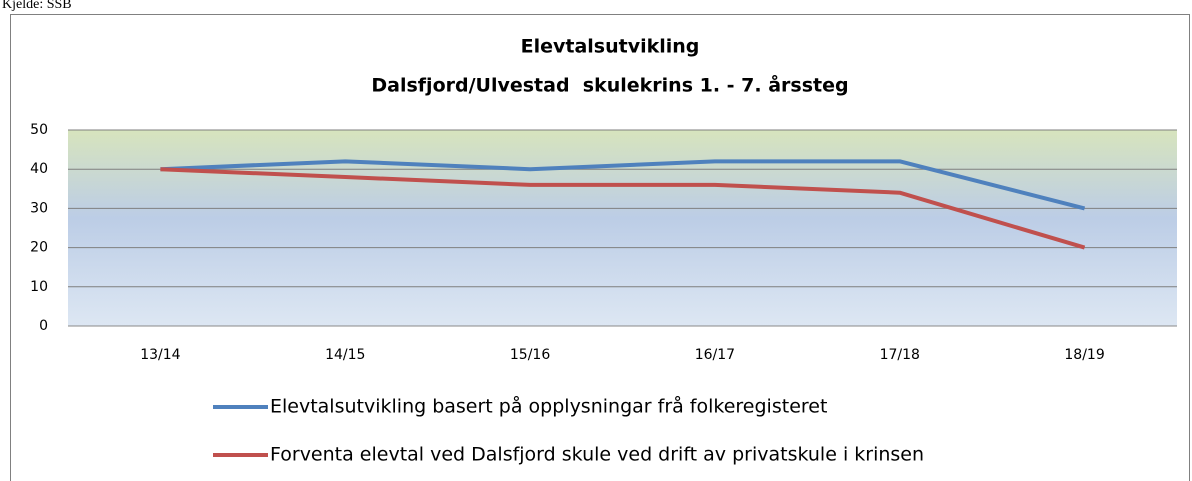 The image size is (1192, 481). What do you see at coordinates (610, 47) in the screenshot?
I see `chart-title: Elevtalsutvikling` at bounding box center [610, 47].